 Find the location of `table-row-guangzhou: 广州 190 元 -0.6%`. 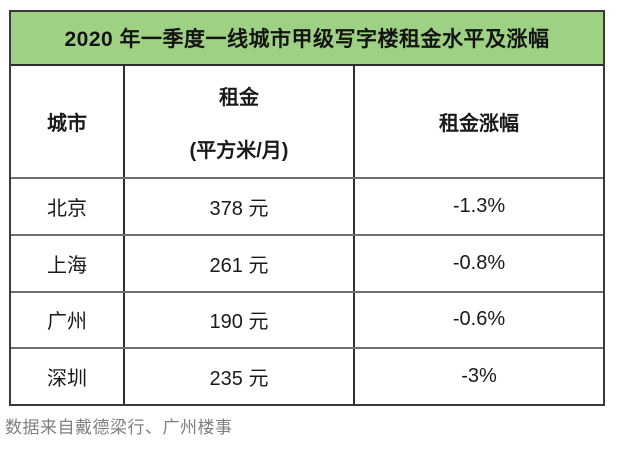

table-row-guangzhou: 广州 190 元 -0.6% is located at coordinates (307, 319).